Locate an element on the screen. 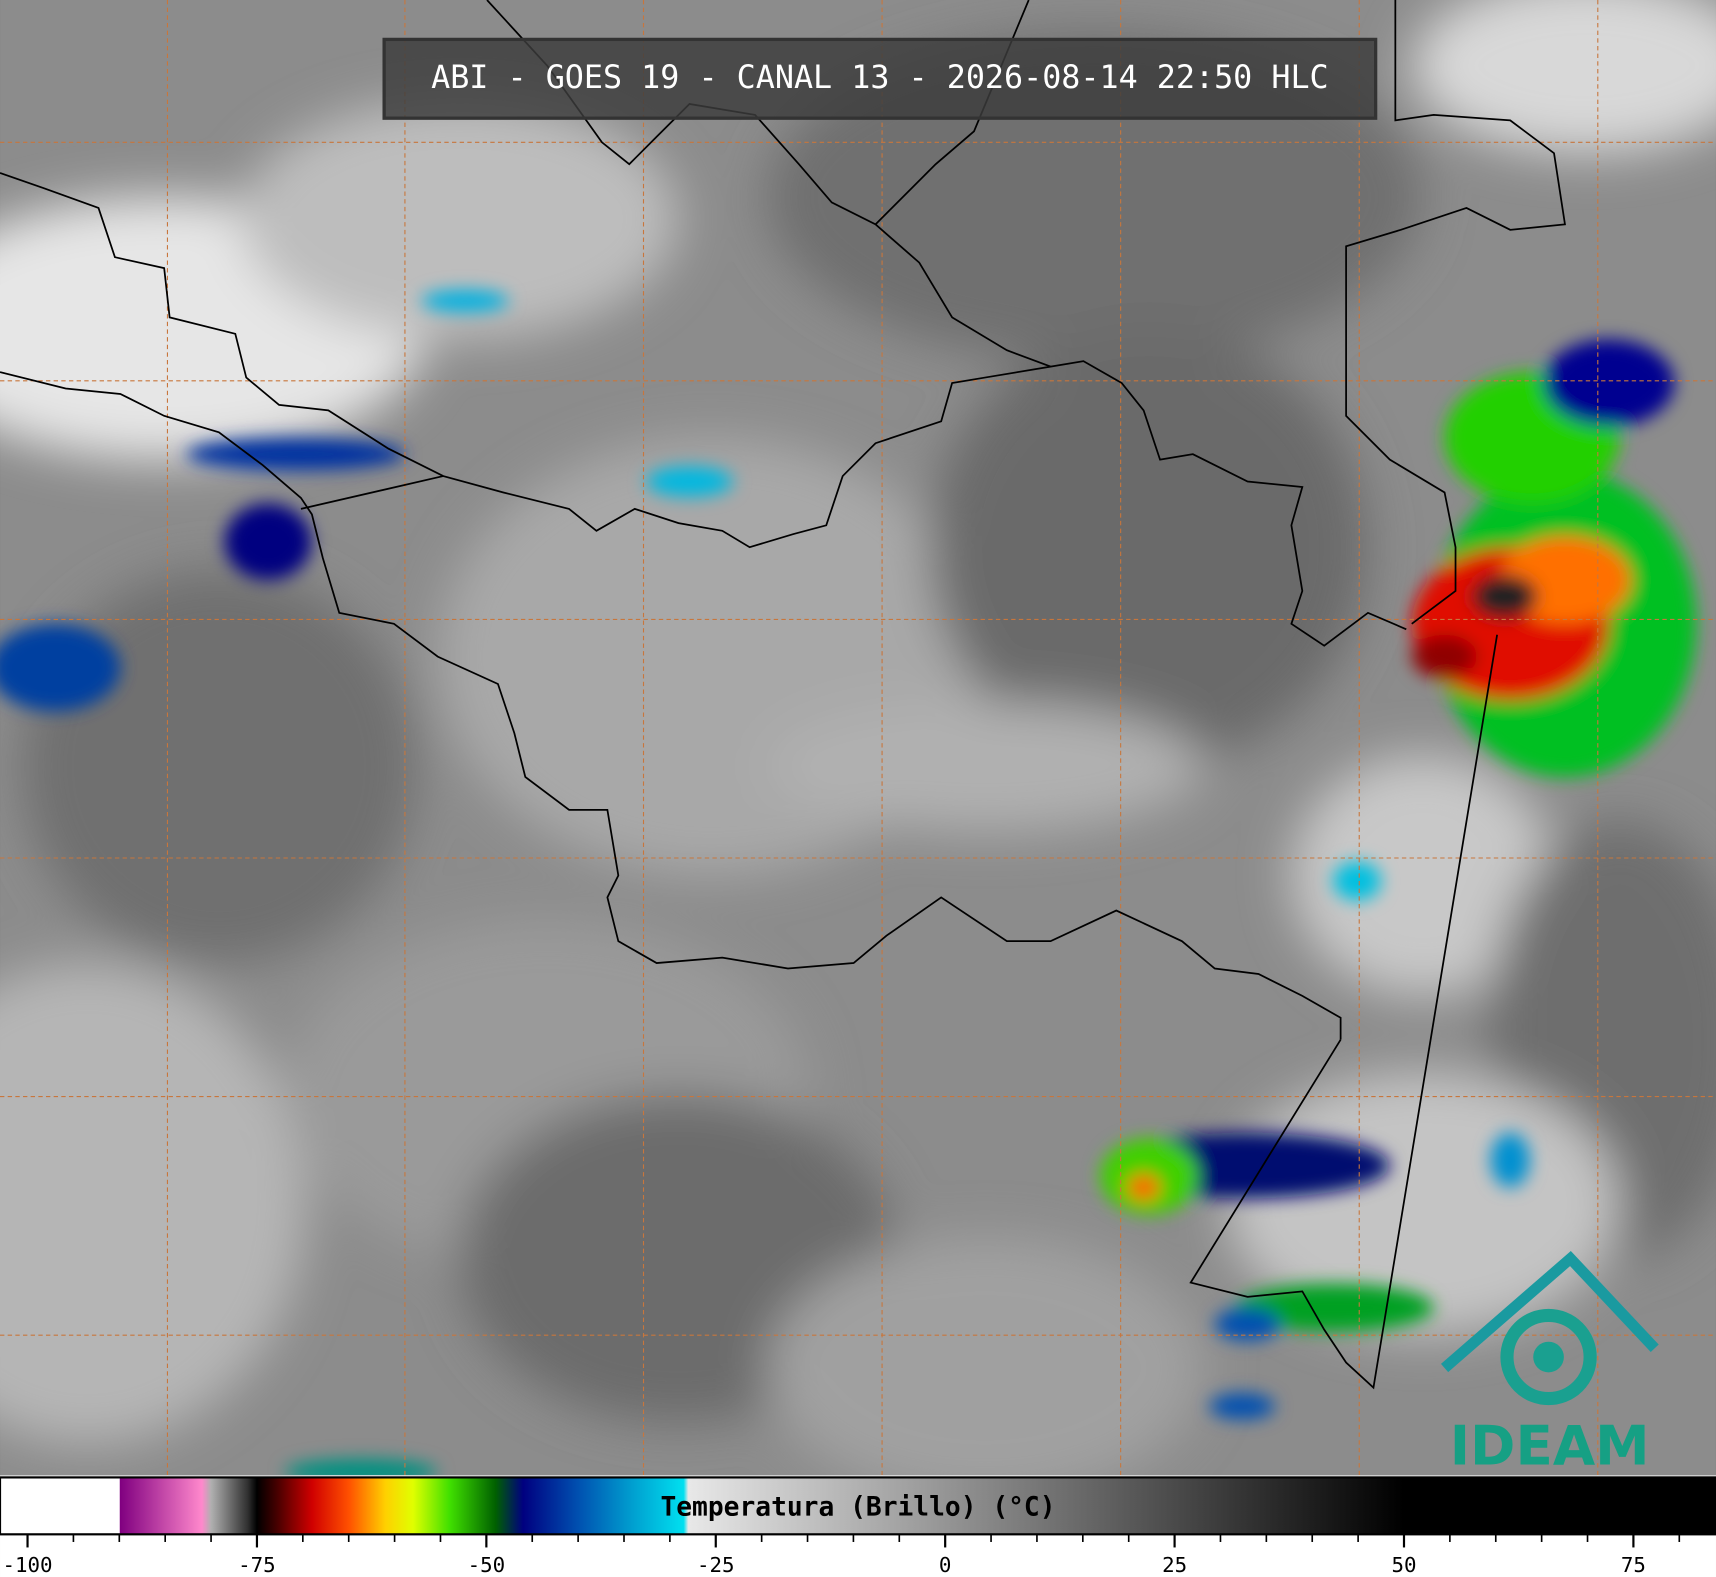 The image size is (1716, 1577). tick-label: 50 is located at coordinates (1403, 1565).